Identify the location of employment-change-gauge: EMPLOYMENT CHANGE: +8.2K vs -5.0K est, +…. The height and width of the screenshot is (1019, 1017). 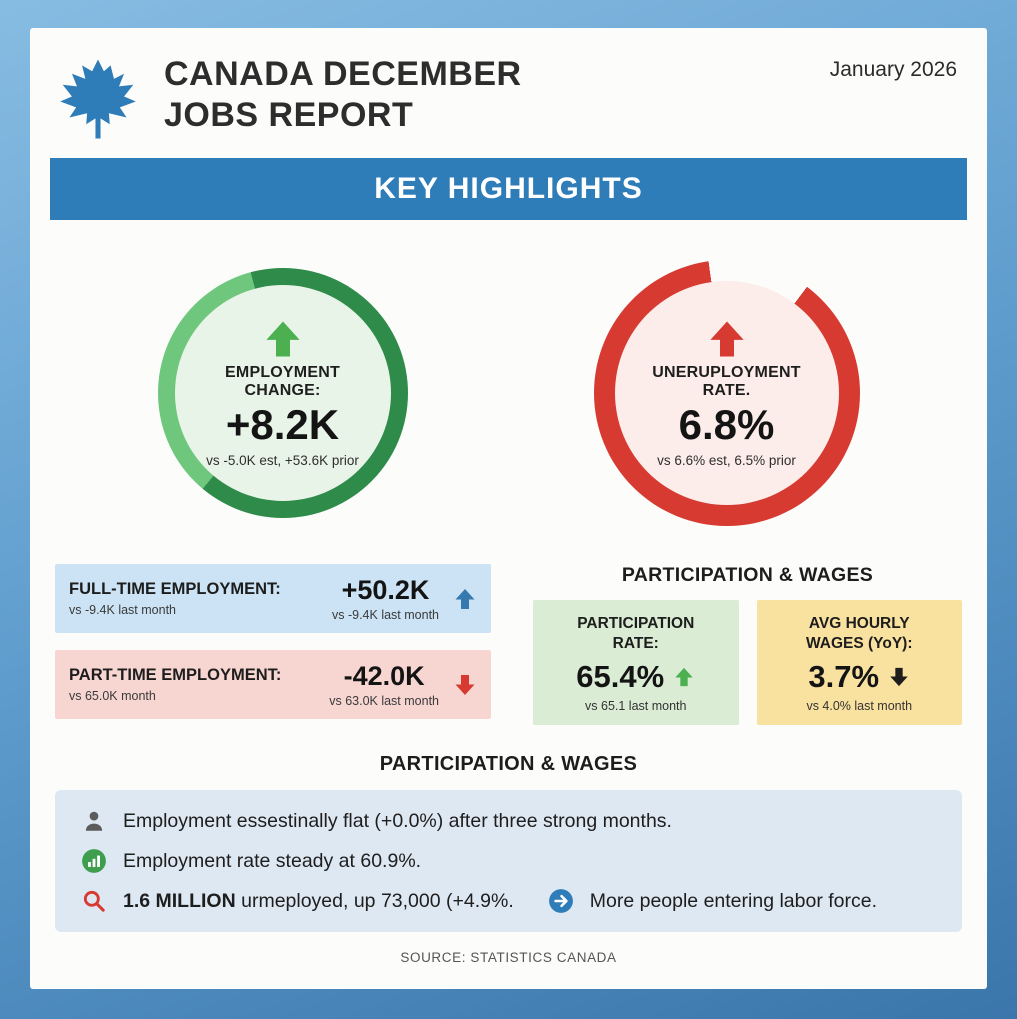
(282, 393).